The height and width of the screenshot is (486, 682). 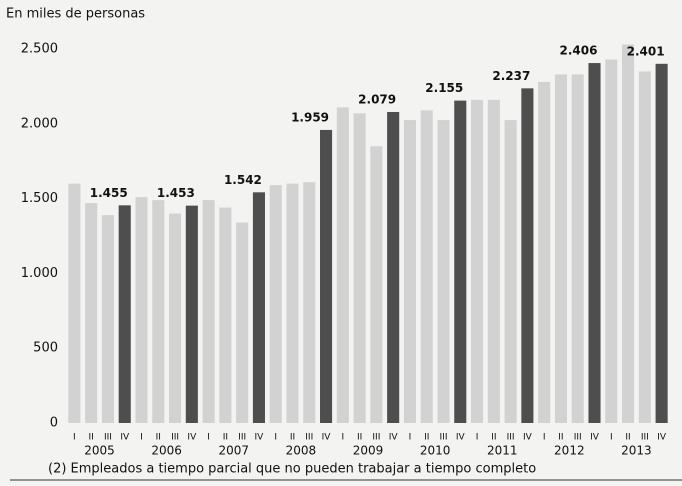 I want to click on year-label: 2007, so click(x=234, y=451).